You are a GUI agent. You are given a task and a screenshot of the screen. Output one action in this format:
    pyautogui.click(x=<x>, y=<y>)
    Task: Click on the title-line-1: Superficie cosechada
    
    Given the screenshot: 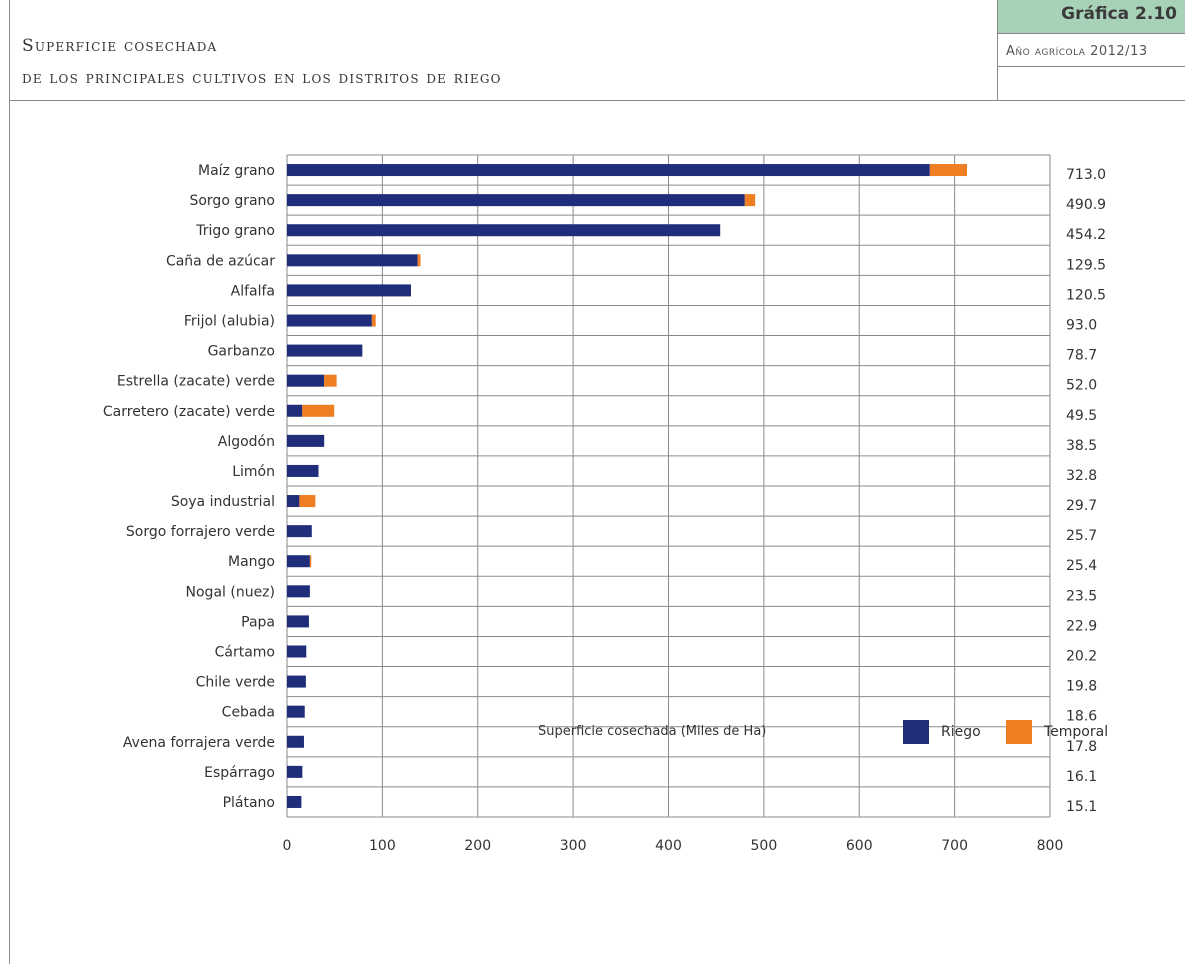 What is the action you would take?
    pyautogui.click(x=120, y=46)
    